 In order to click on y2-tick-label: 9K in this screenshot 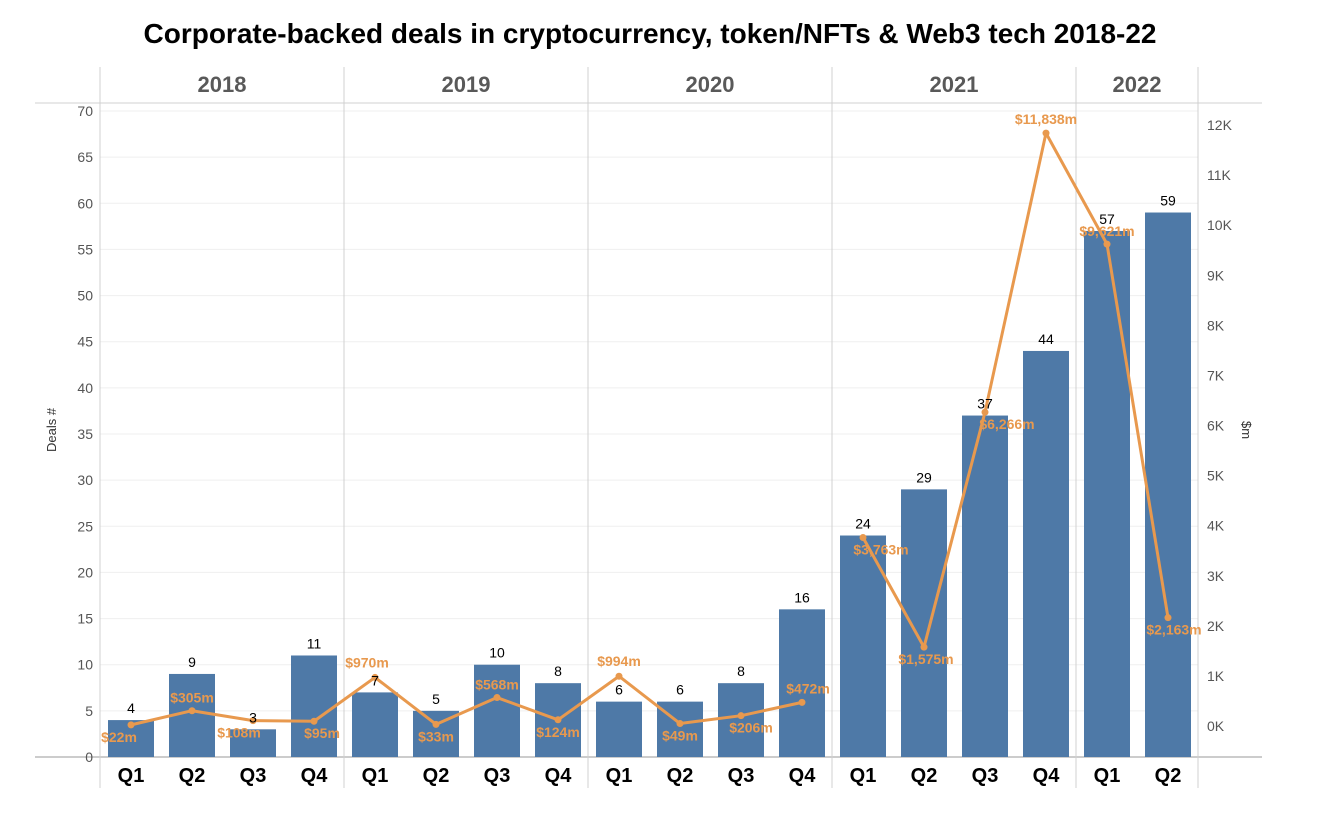, I will do `click(1216, 275)`.